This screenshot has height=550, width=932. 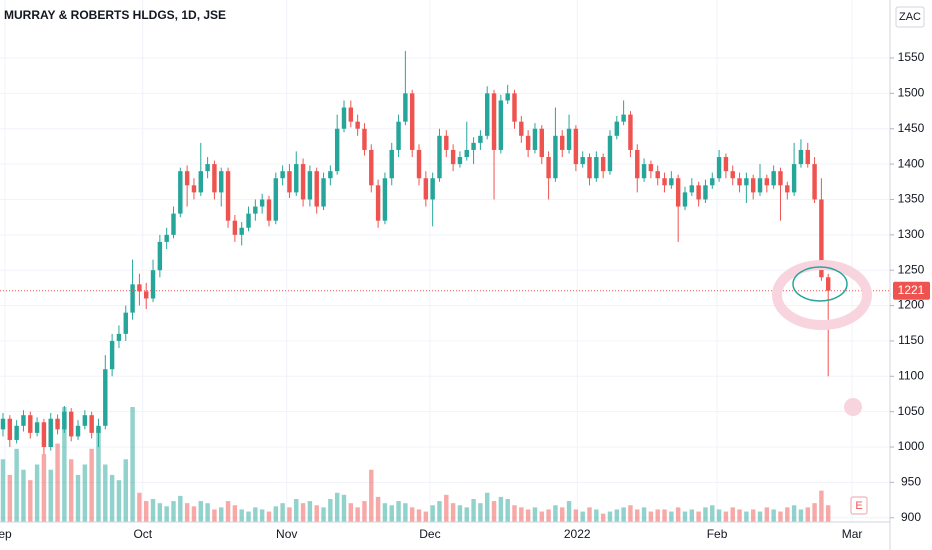 What do you see at coordinates (429, 534) in the screenshot?
I see `x-tick-label: Dec` at bounding box center [429, 534].